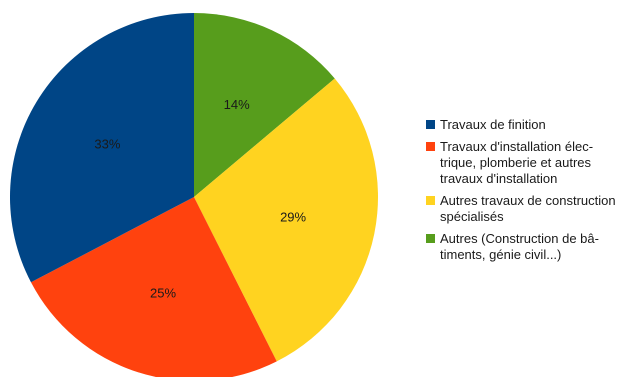 Image resolution: width=639 pixels, height=377 pixels. Describe the element at coordinates (163, 292) in the screenshot. I see `pie-slice-label-2: 25%` at that location.